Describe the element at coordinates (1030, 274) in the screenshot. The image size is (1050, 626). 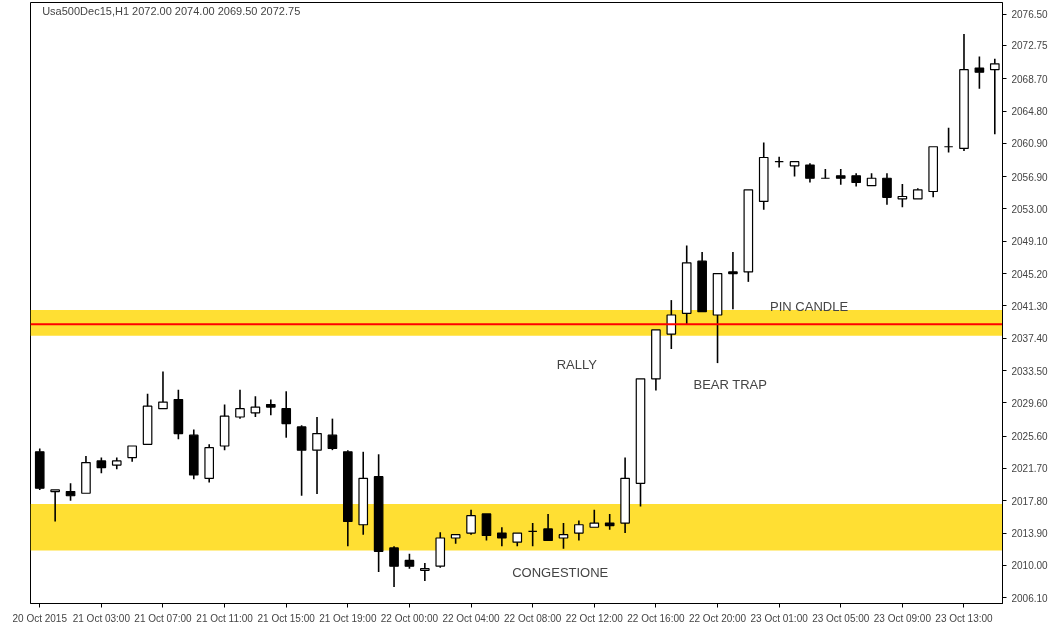
I see `y-tick-label: 2045.20` at that location.